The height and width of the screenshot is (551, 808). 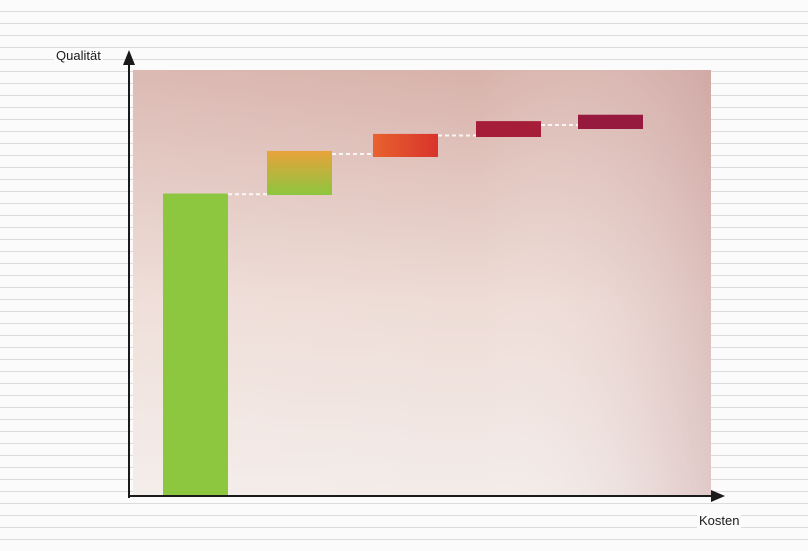 I want to click on step-connectors, so click(x=403, y=160).